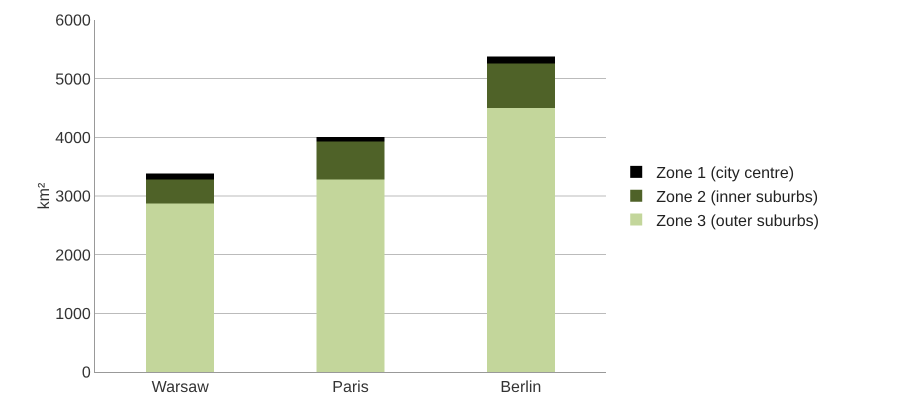  I want to click on legend-label: Zone 3 (outer suburbs), so click(737, 221).